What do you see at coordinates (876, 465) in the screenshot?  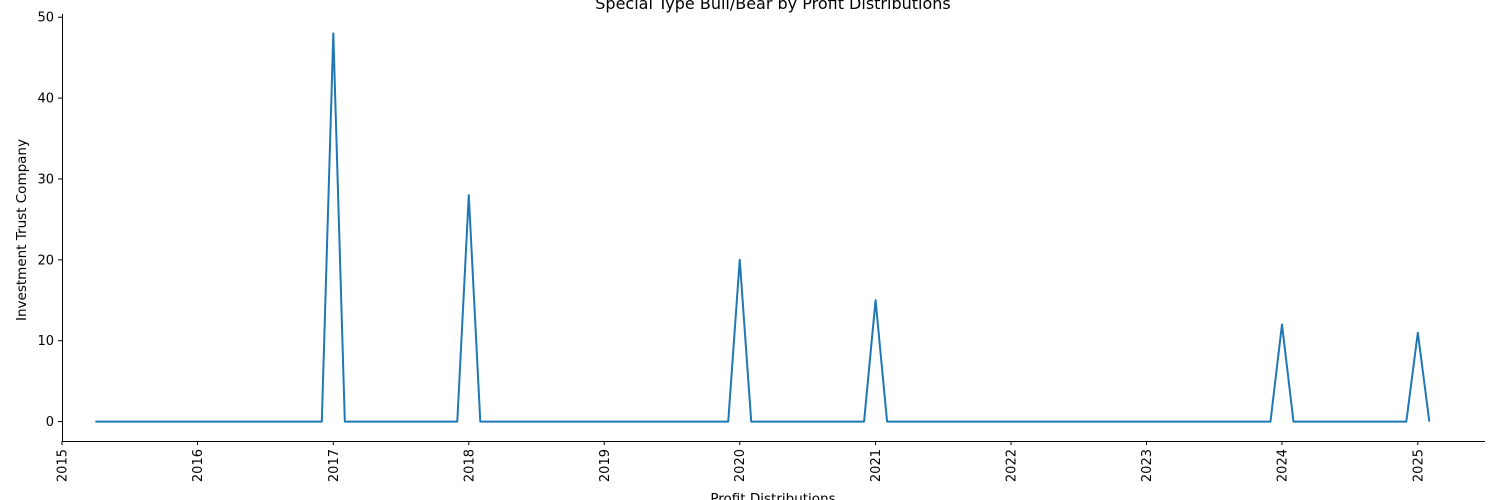 I see `x-tick-label: 2021` at bounding box center [876, 465].